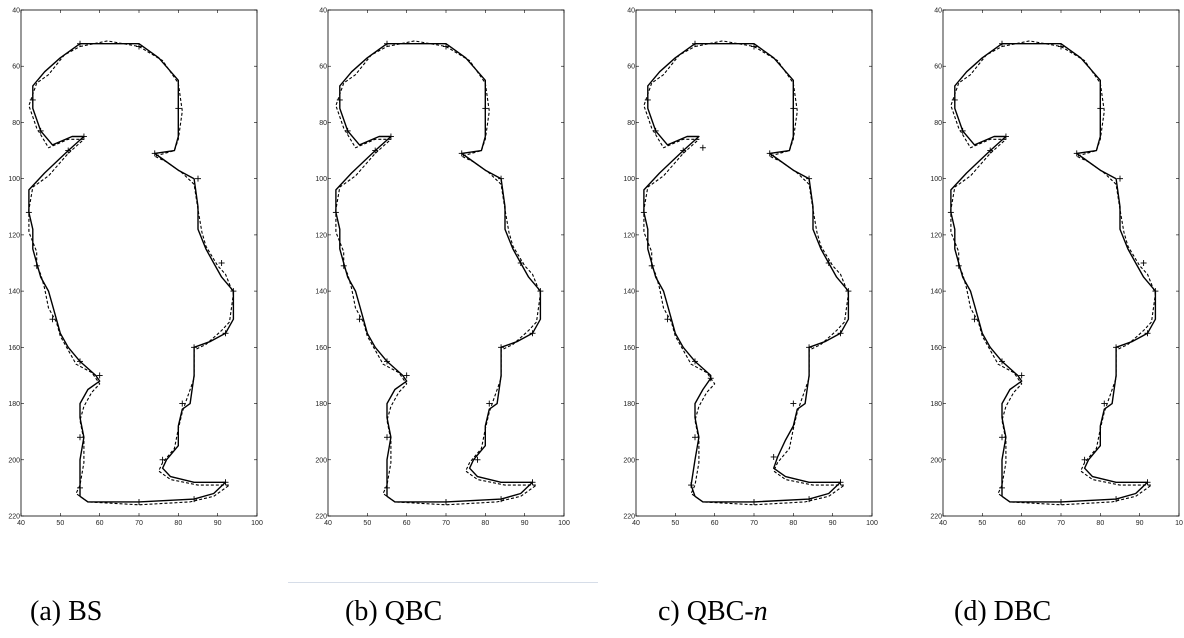 This screenshot has width=1184, height=638. I want to click on solid-contour, so click(1053, 273).